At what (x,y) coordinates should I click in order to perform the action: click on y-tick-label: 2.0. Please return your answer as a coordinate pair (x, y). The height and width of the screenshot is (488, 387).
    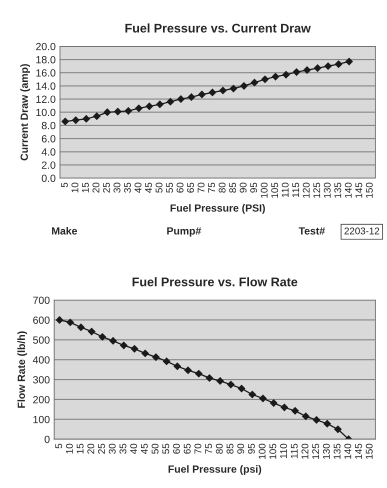
    Looking at the image, I should click on (49, 165).